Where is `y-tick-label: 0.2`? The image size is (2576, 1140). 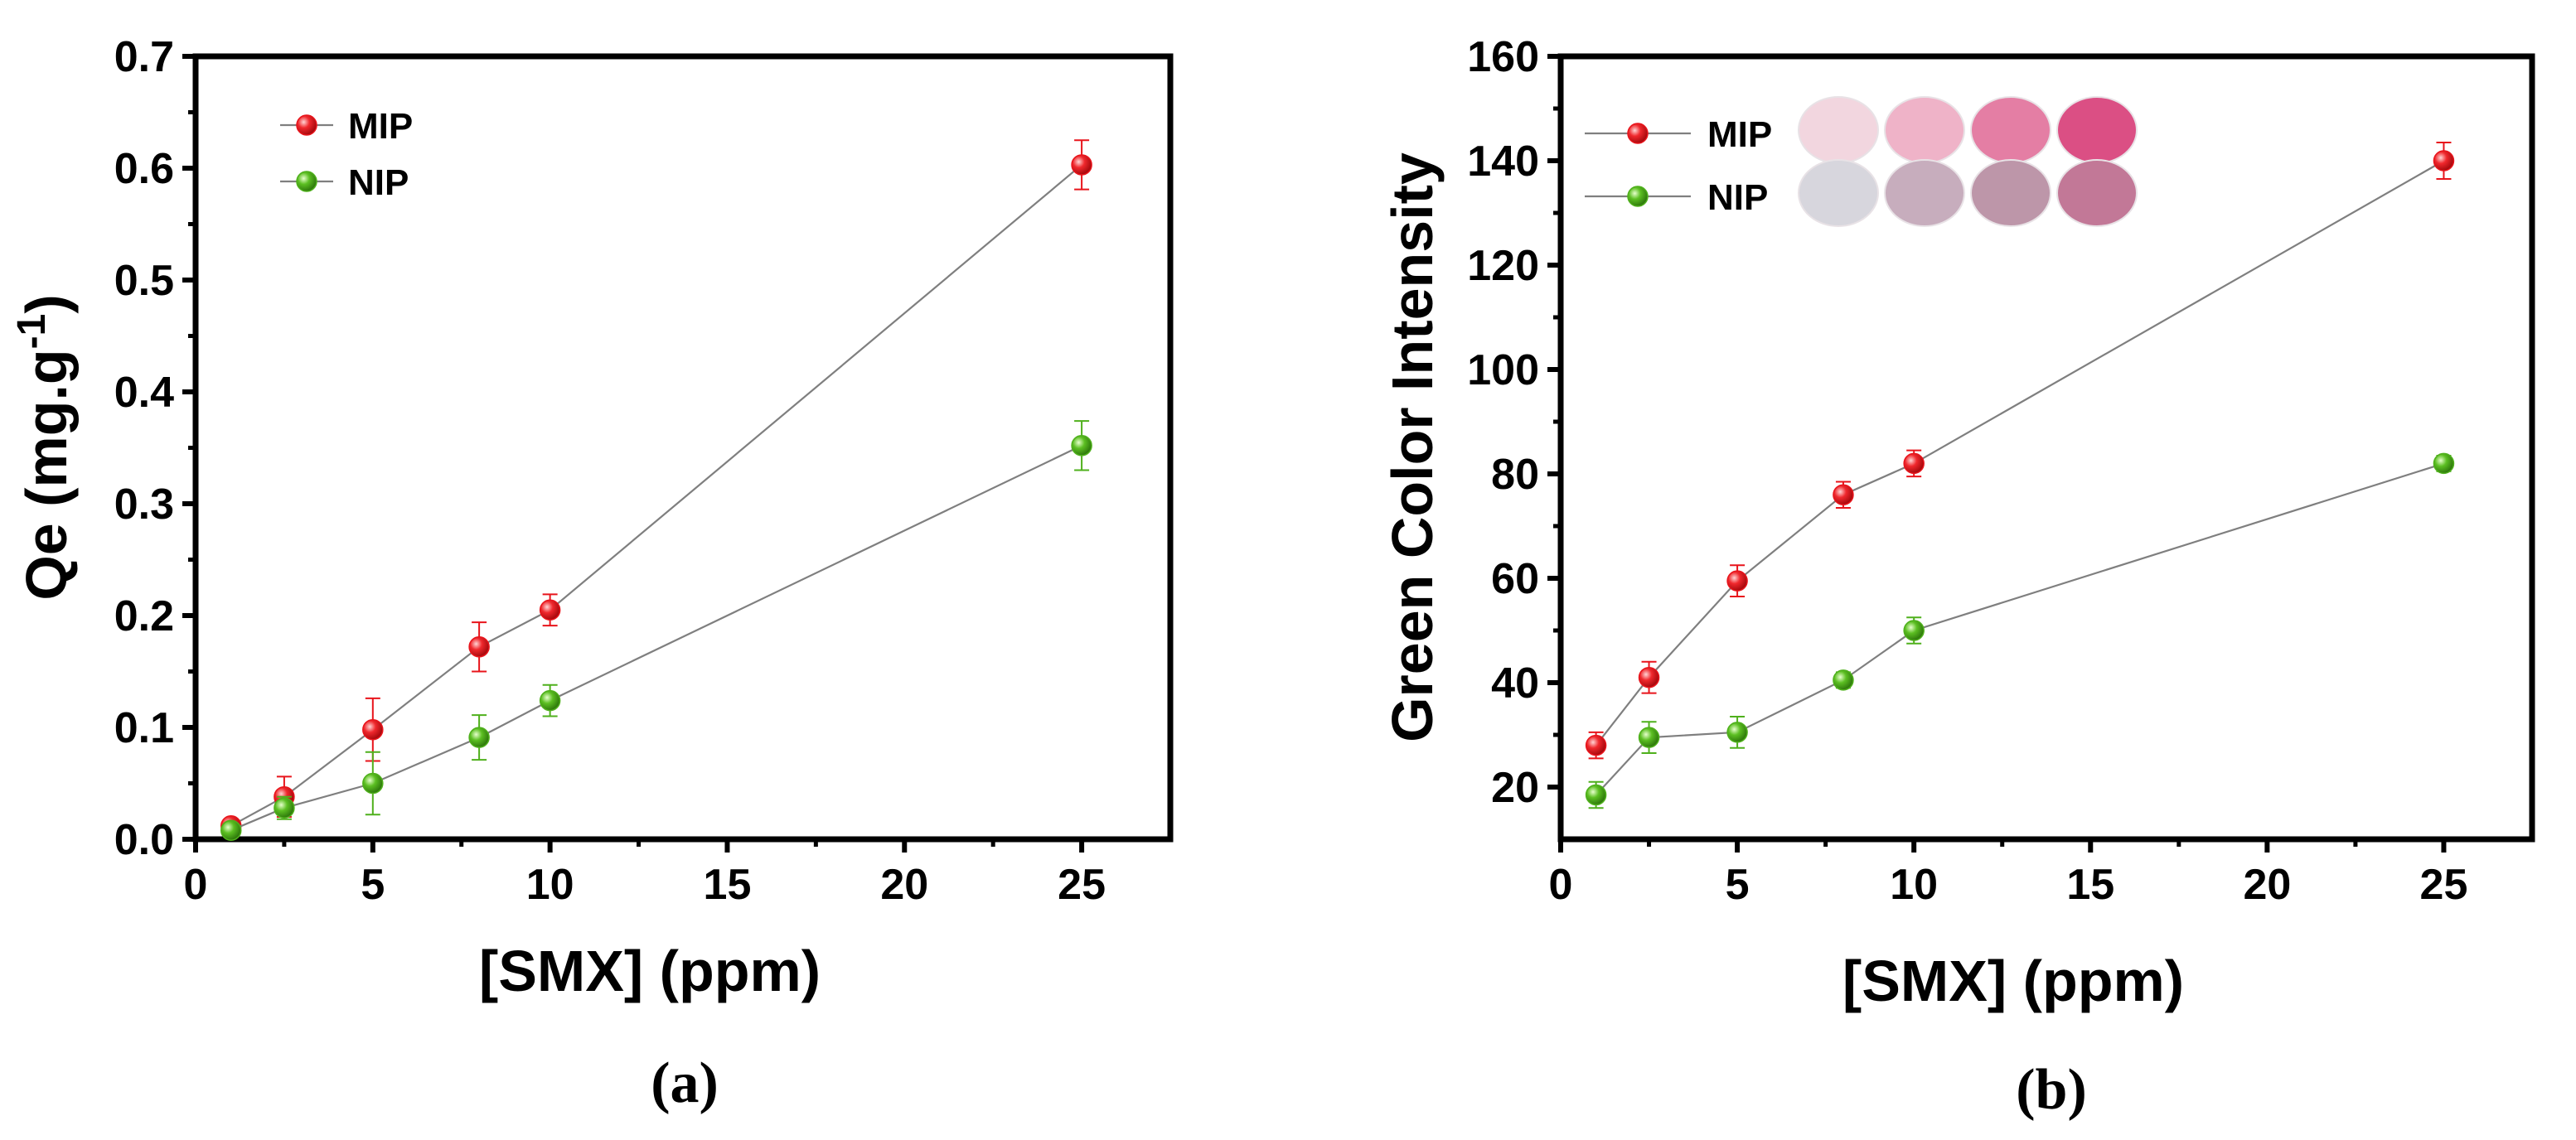 y-tick-label: 0.2 is located at coordinates (144, 616).